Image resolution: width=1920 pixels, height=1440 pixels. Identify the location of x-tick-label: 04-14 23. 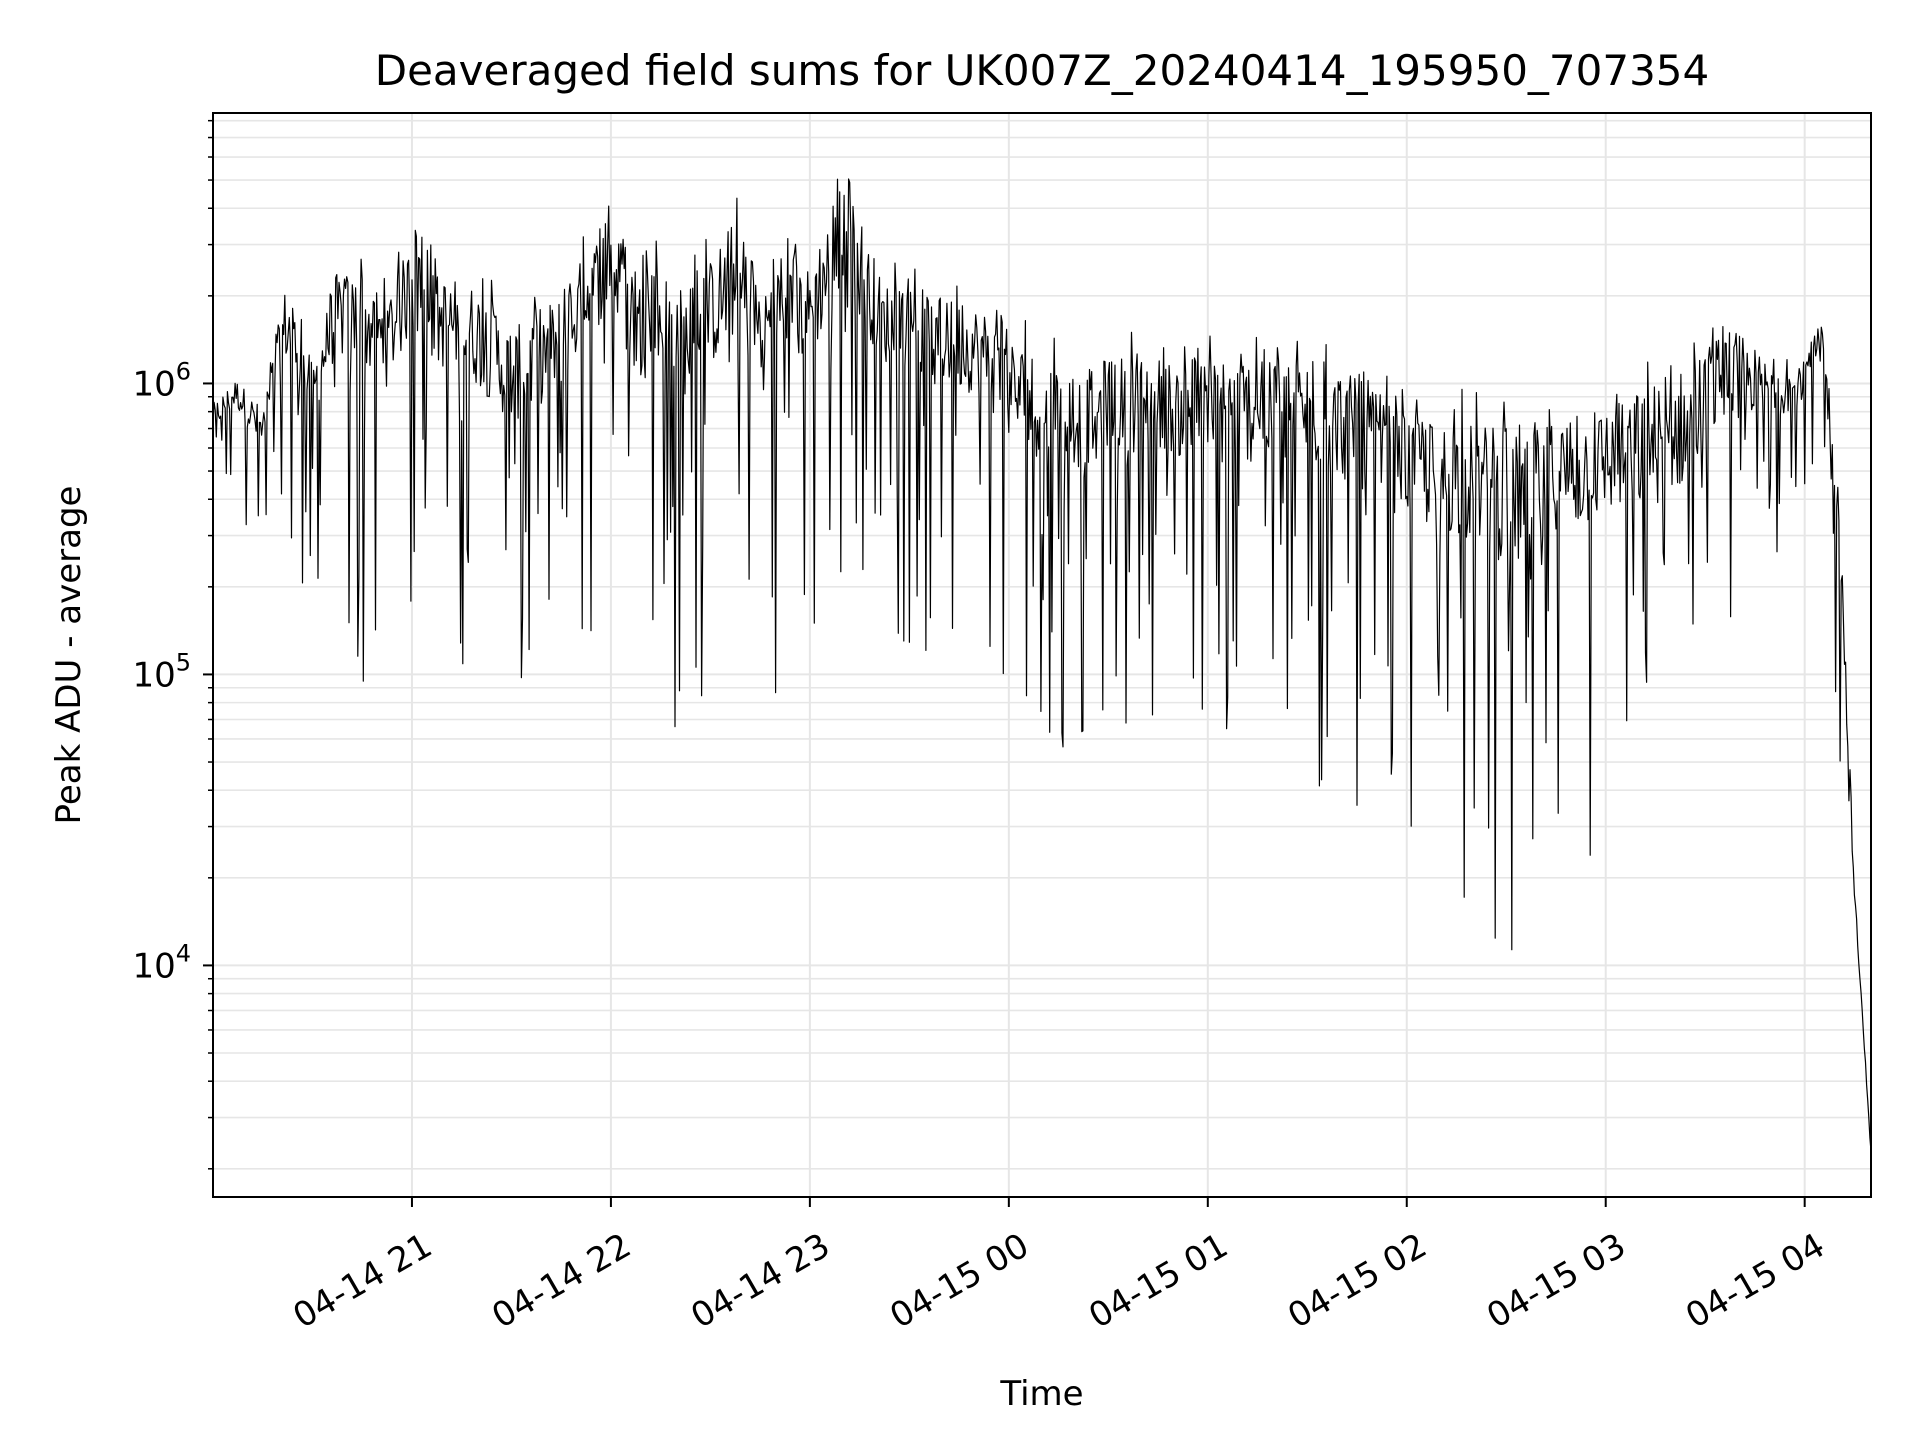
(760, 1281).